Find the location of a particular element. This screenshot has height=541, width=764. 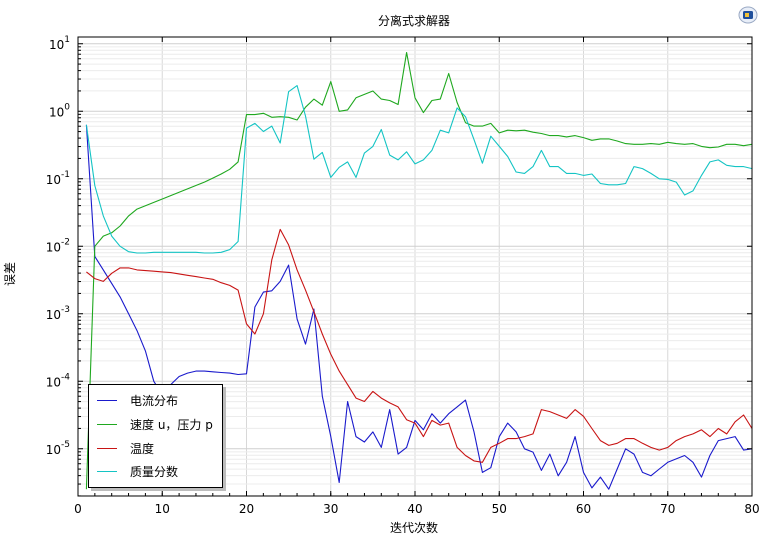

legend-label-velocity-pressure: 速度 u，压力 p is located at coordinates (171, 424).